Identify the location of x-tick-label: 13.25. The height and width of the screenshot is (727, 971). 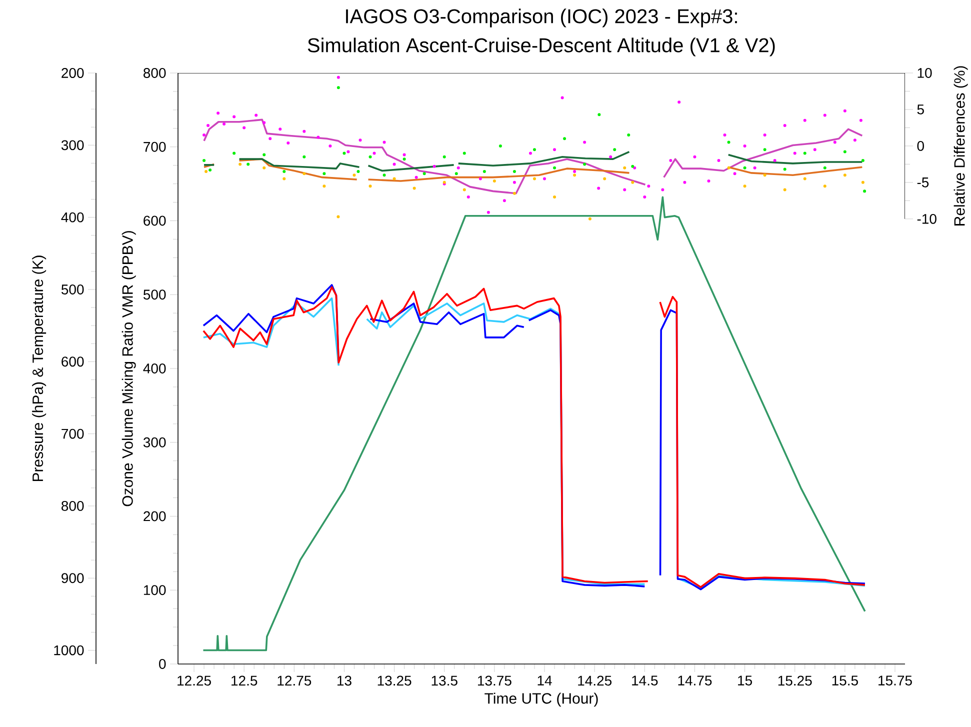
(395, 681).